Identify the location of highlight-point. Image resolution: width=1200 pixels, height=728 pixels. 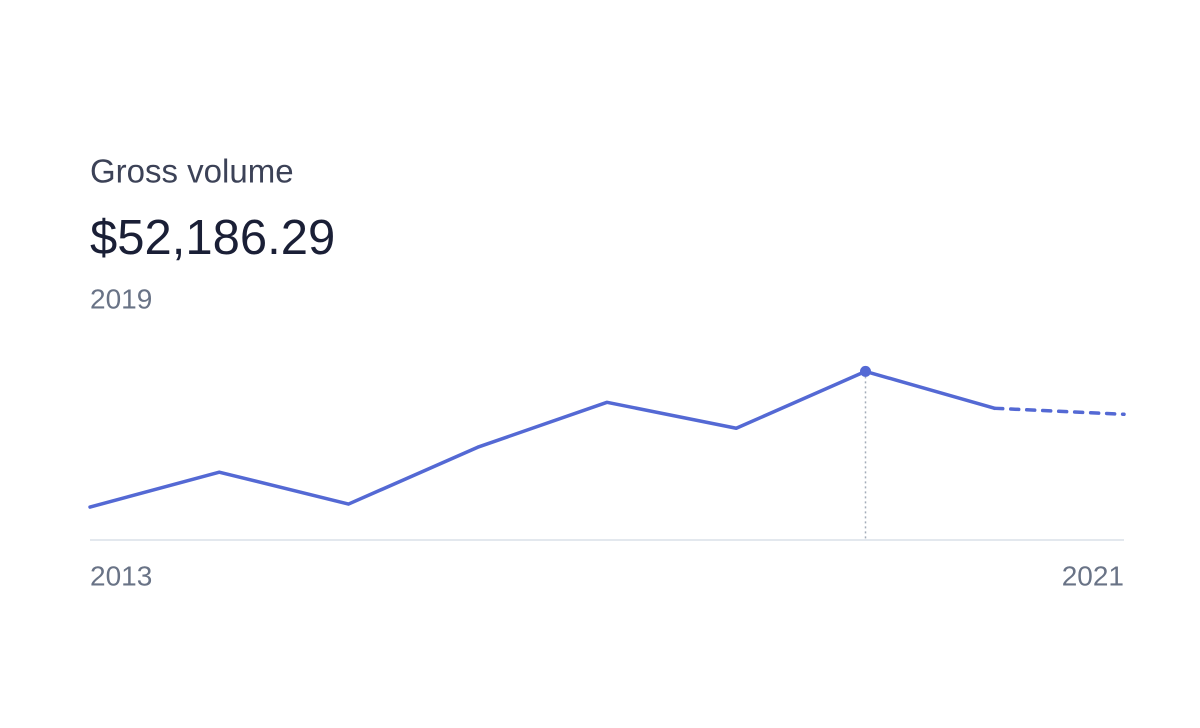
(865, 371).